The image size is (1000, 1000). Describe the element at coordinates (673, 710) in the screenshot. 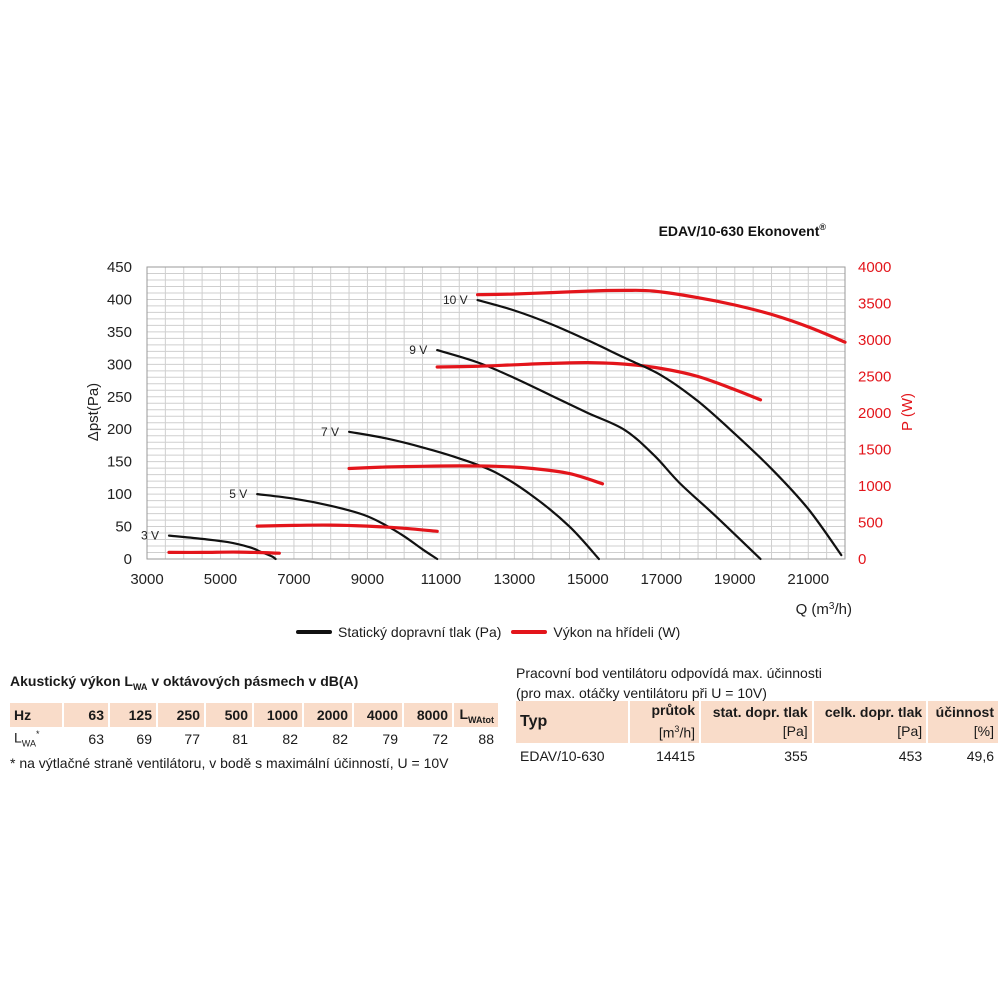

I see `operating-header-flow-label: průtok` at that location.